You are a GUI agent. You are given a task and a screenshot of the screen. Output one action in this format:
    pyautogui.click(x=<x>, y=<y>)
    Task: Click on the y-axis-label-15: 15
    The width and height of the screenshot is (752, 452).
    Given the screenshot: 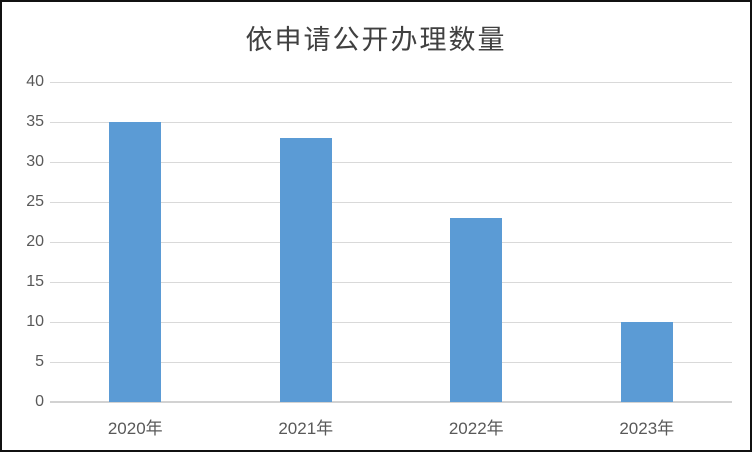 What is the action you would take?
    pyautogui.click(x=35, y=281)
    